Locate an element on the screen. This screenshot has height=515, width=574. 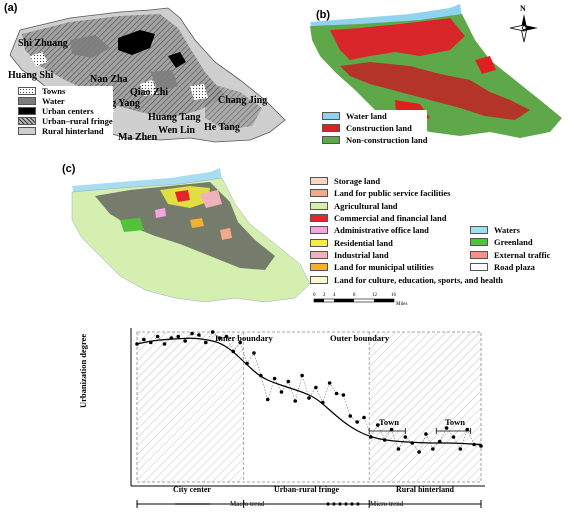
scale-tick-label: 16 is located at coordinates (393, 295).